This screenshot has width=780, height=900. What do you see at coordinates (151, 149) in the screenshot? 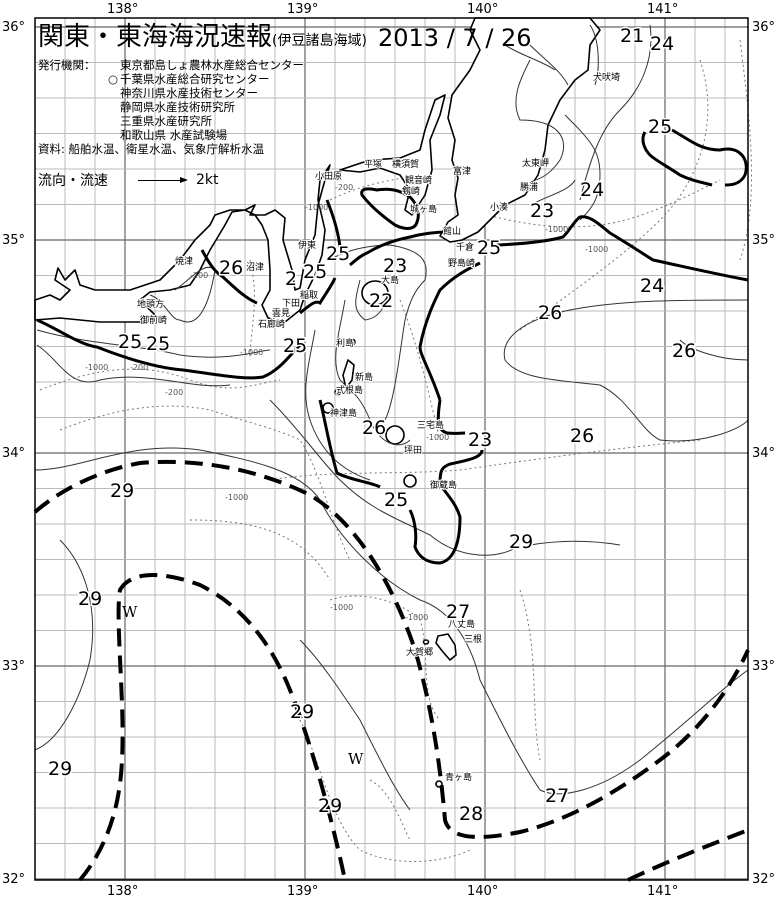
I see `data-sources: 資料: 船舶水温、衛星水温、気象庁解析水温` at bounding box center [151, 149].